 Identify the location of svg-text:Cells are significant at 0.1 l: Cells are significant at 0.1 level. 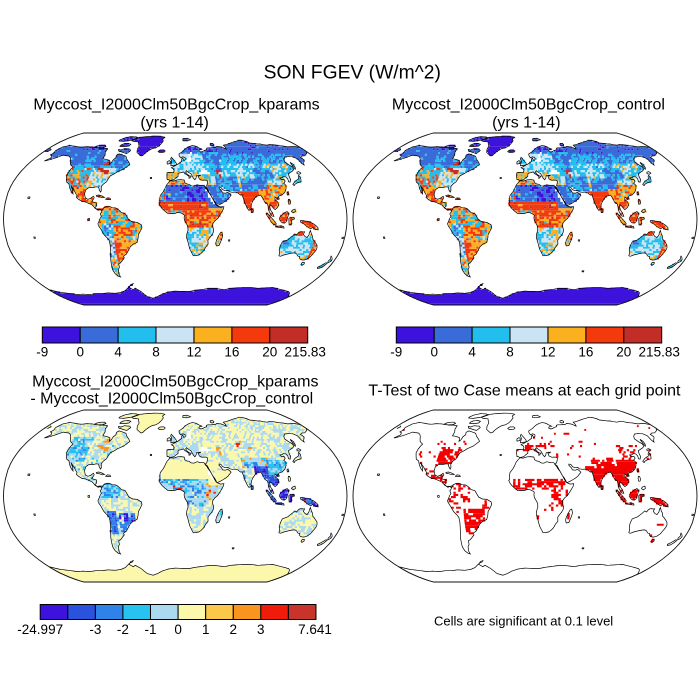
(523, 620).